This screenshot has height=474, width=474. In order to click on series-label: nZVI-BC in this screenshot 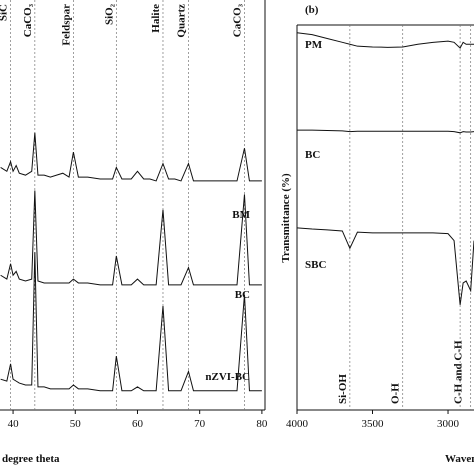, I will do `click(227, 377)`.